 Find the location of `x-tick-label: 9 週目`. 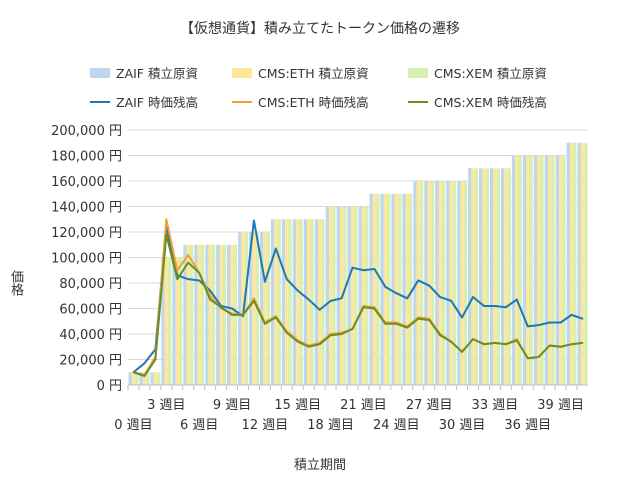

x-tick-label: 9 週目 is located at coordinates (232, 405).